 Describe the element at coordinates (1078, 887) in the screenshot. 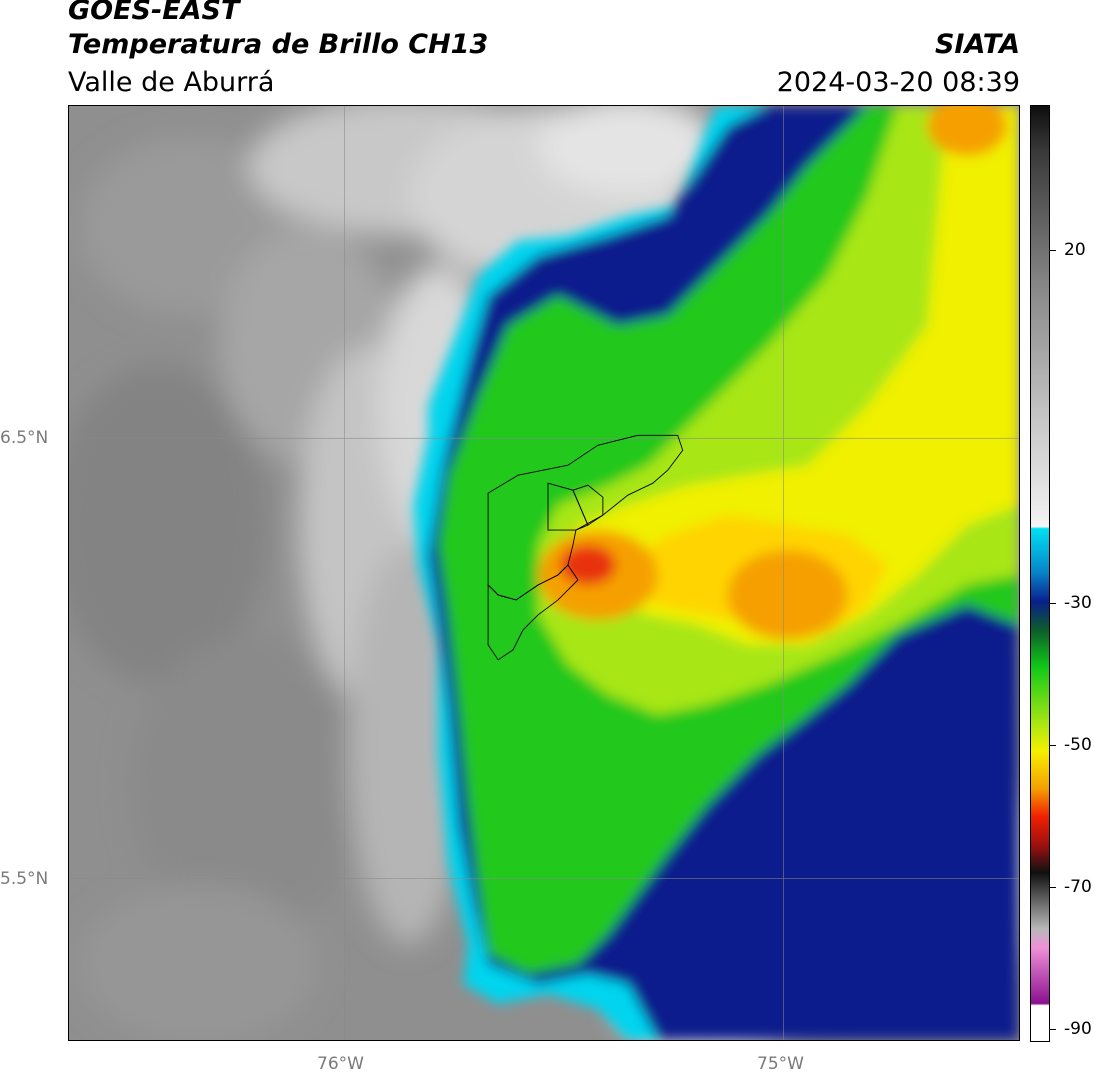

I see `colorbar-label-minus70: -70` at that location.